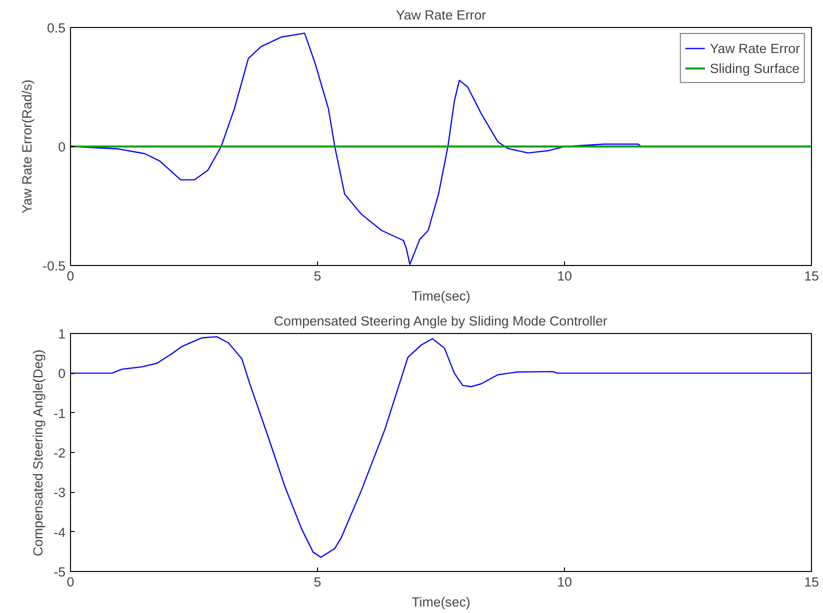 The image size is (823, 613). I want to click on y-tick-label: -0.5, so click(54, 266).